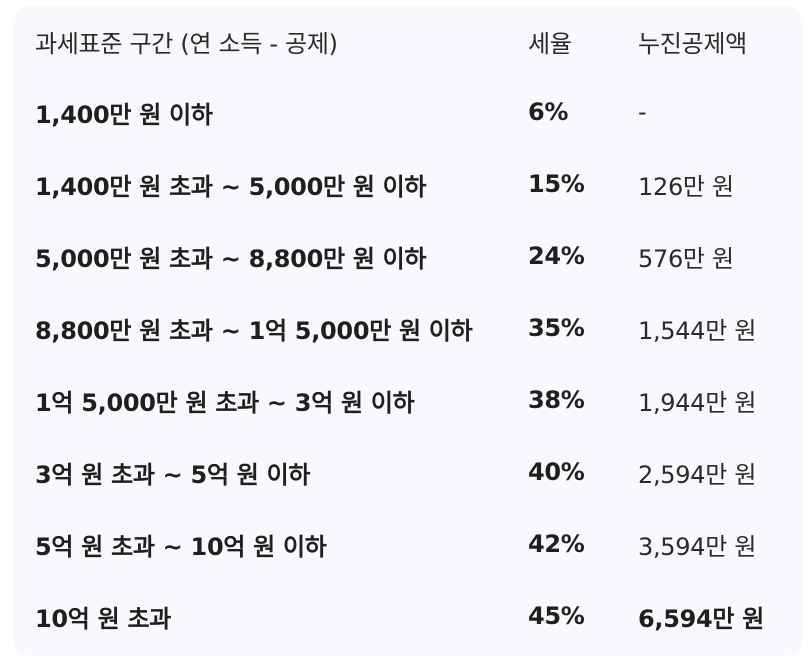 Image resolution: width=810 pixels, height=662 pixels. What do you see at coordinates (692, 43) in the screenshot?
I see `header-progressive-deduction: 누진공제액` at bounding box center [692, 43].